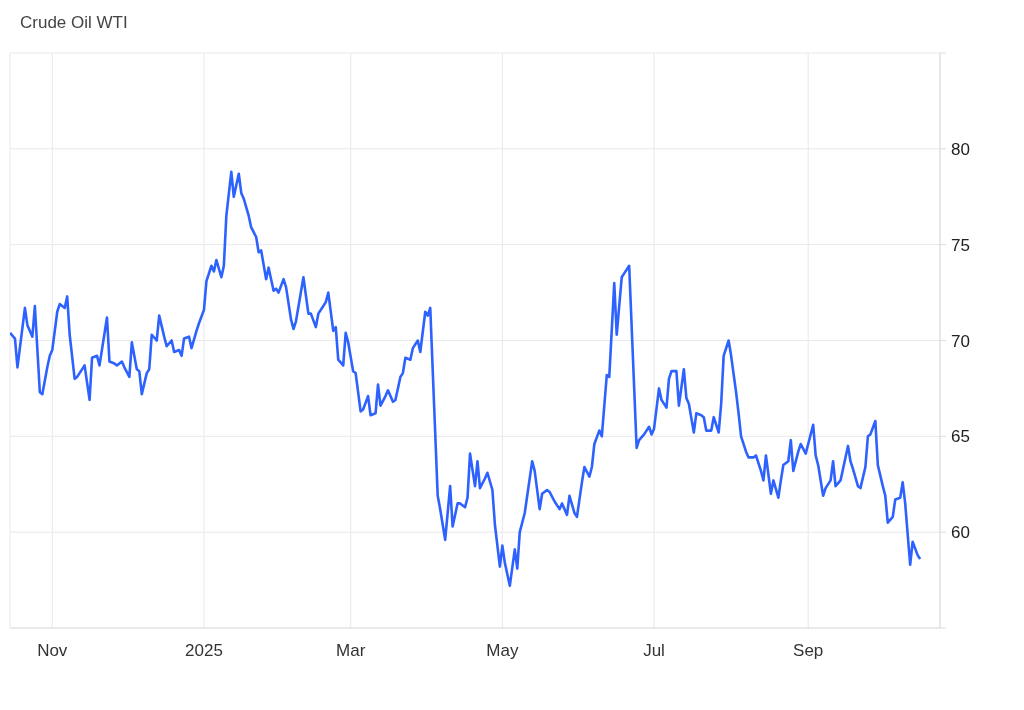  What do you see at coordinates (204, 651) in the screenshot?
I see `x-tick-label: 2025` at bounding box center [204, 651].